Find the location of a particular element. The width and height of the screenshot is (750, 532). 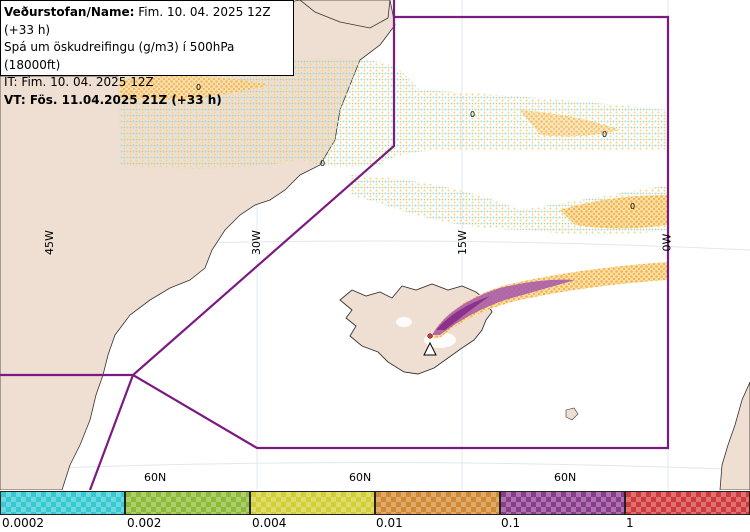

legend-tick: 1 is located at coordinates (630, 523).